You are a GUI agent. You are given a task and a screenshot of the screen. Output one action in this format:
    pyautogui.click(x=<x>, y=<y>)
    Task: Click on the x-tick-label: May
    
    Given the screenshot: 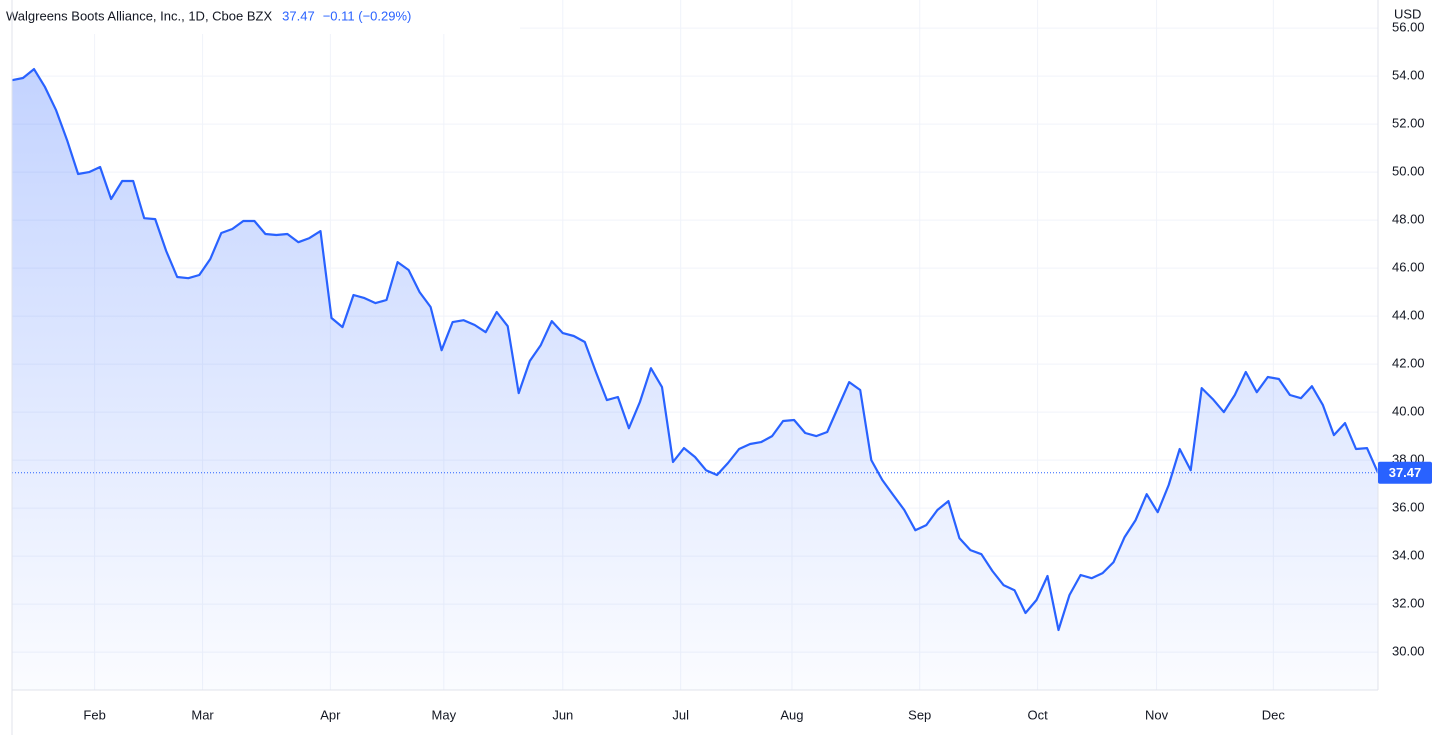 What is the action you would take?
    pyautogui.click(x=444, y=714)
    